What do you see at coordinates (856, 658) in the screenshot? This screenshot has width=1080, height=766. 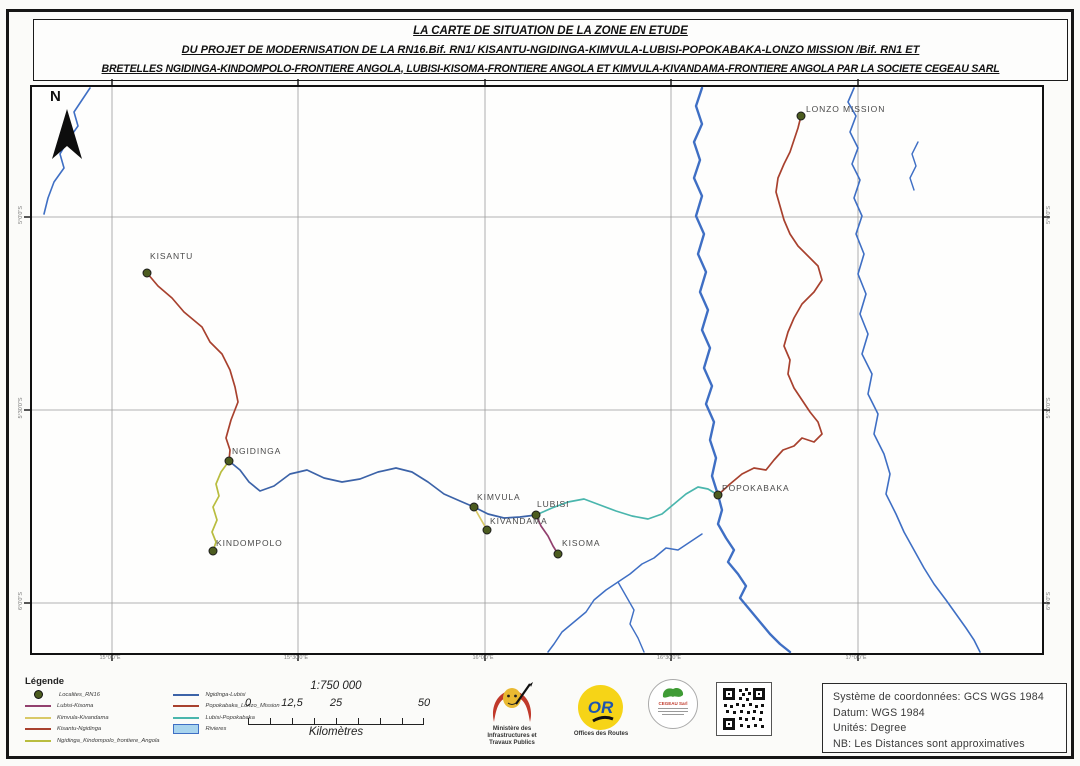 I see `lon-tick-label: 17°0'0"E` at bounding box center [856, 658].